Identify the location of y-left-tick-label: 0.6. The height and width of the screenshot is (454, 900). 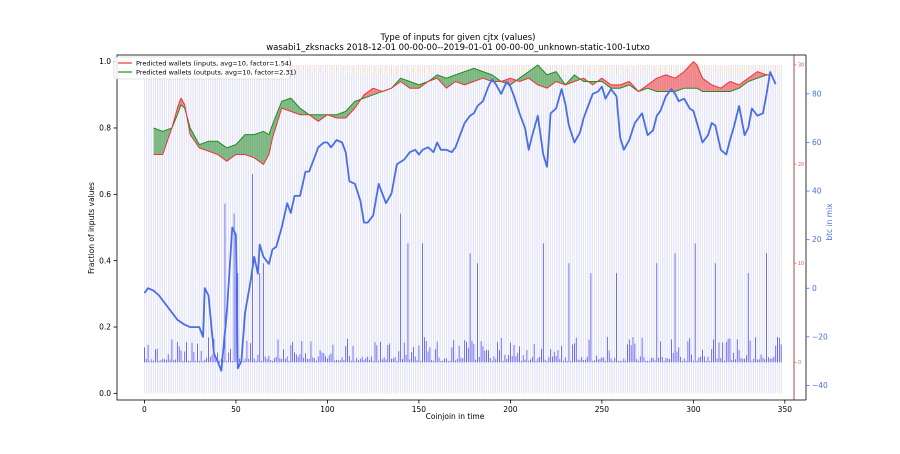
(105, 194).